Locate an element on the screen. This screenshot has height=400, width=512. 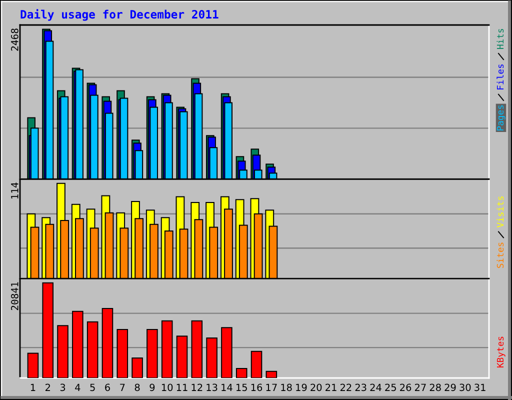
x-tick-label: 3 is located at coordinates (63, 388).